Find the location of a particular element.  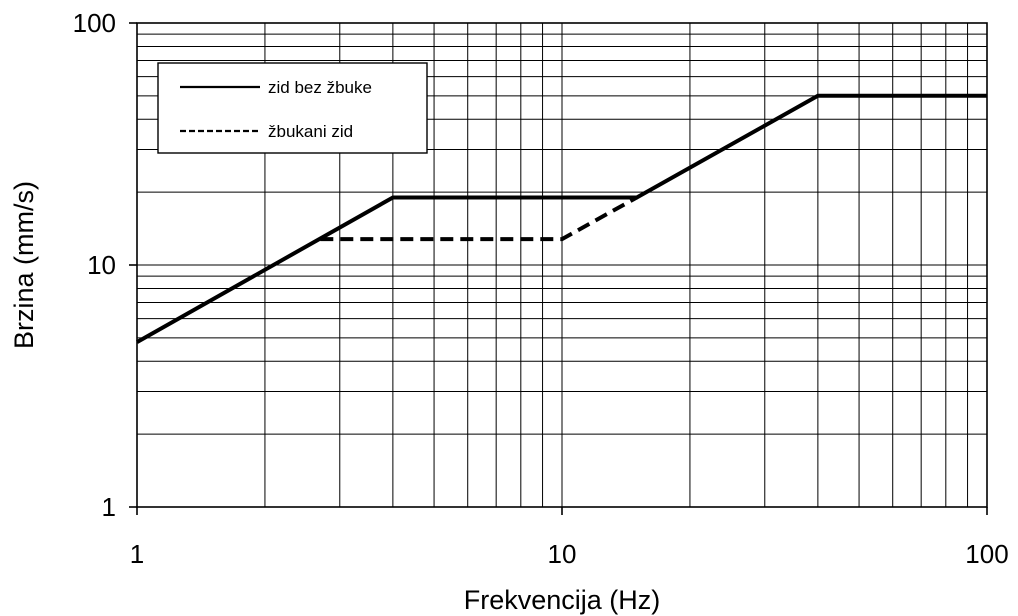

legend-label-zid-bez-zbuke: zid bez žbuke is located at coordinates (320, 87).